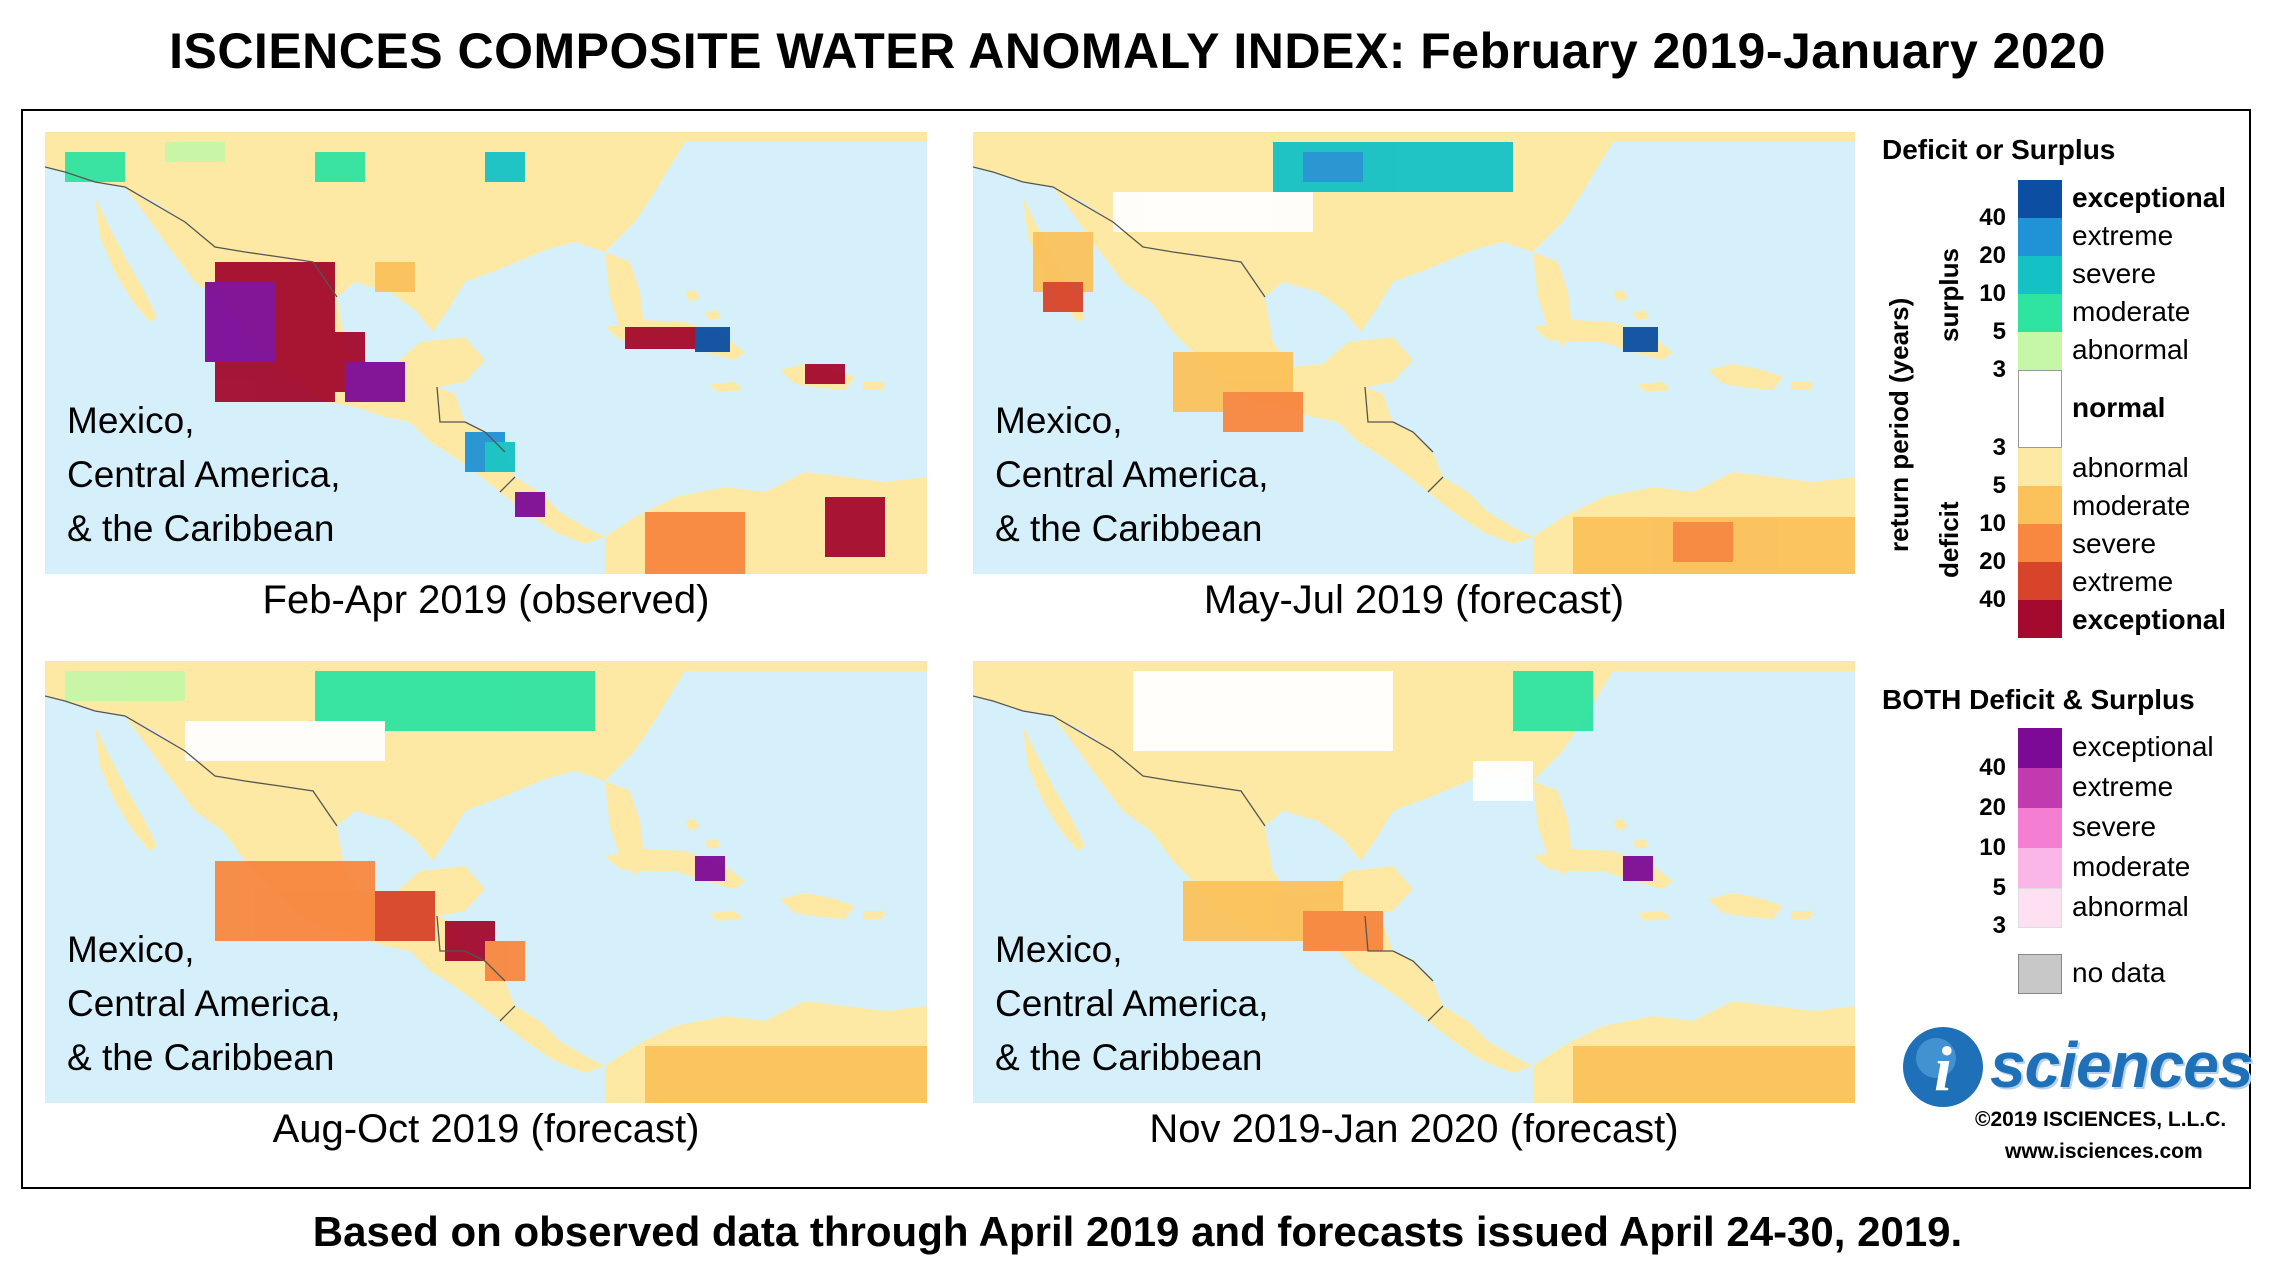 This screenshot has height=1269, width=2275. I want to click on swatch-surplus-exceptional, so click(2040, 199).